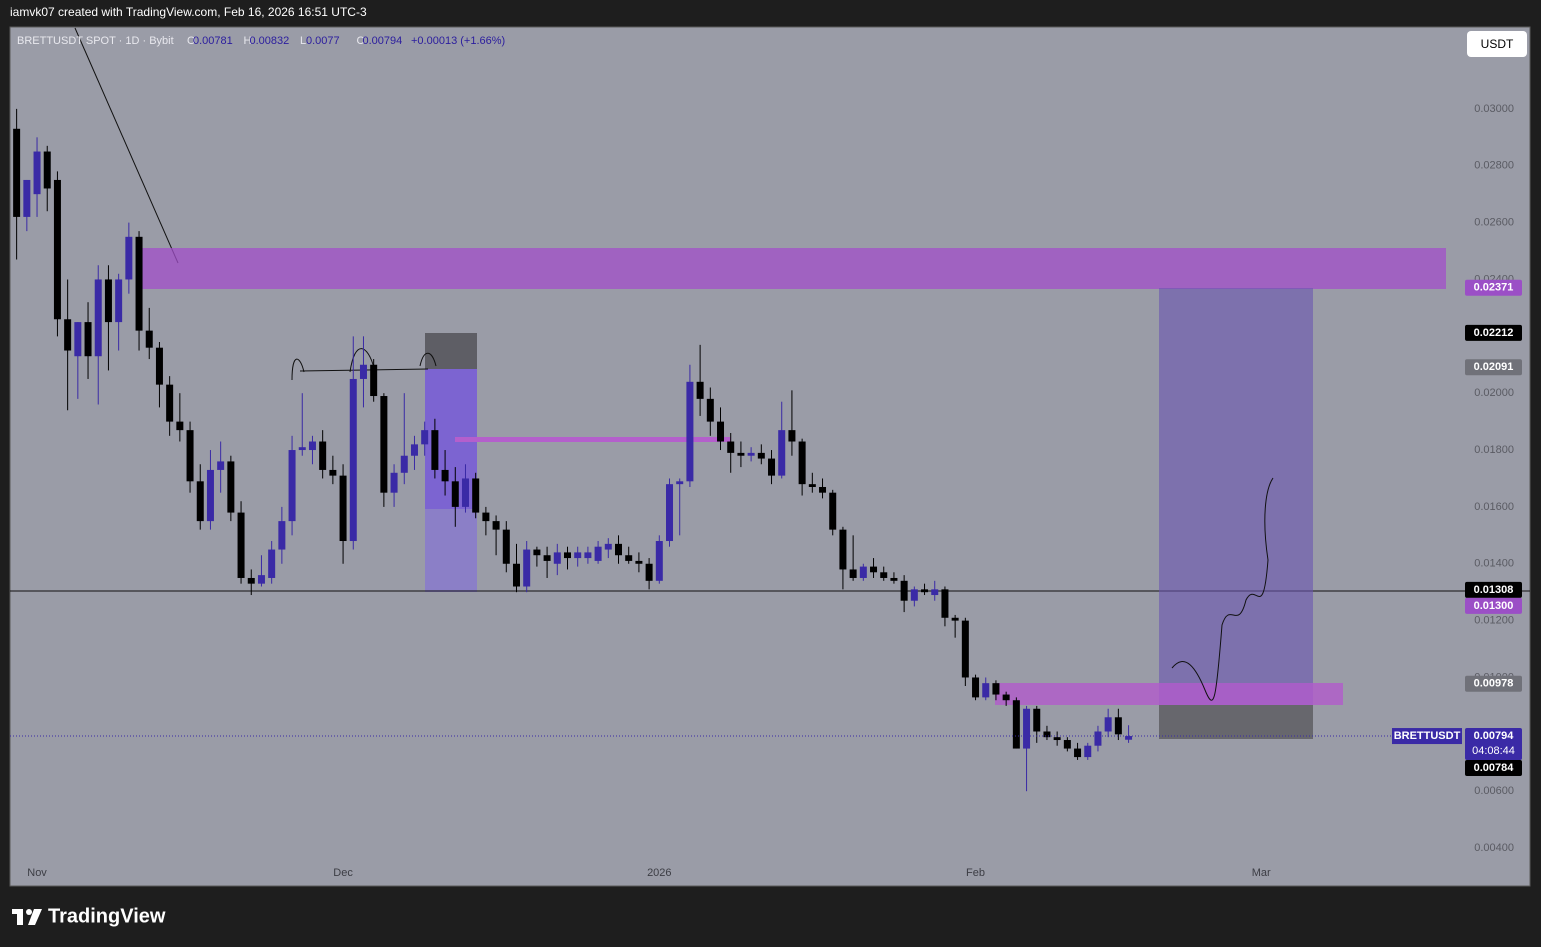 This screenshot has width=1541, height=947. I want to click on position-target, so click(1236, 496).